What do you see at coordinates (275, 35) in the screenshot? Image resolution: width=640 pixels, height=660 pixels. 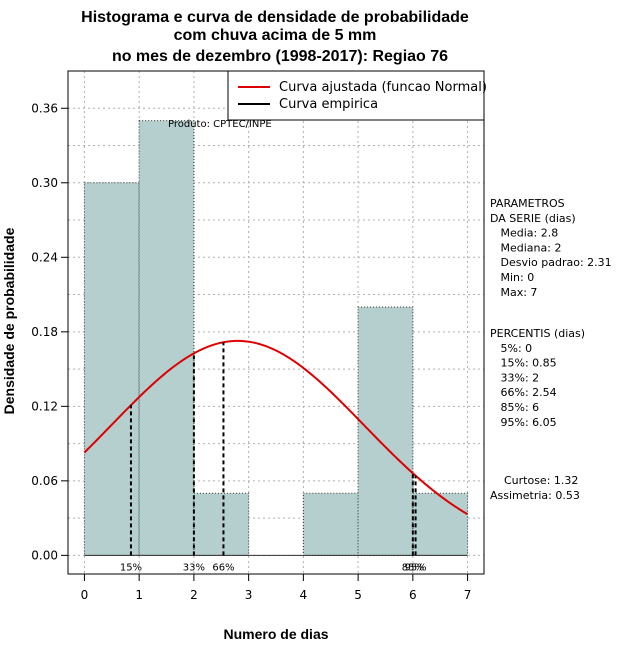 I see `chart-title-line-2: com chuva acima de 5 mm` at bounding box center [275, 35].